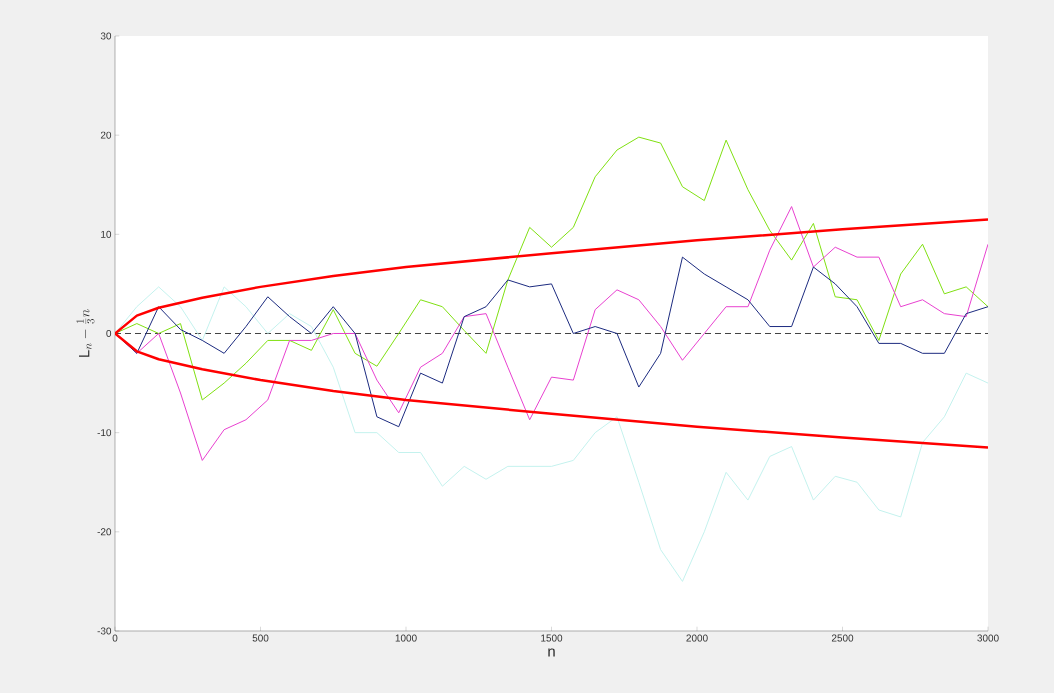  I want to click on x-tick-label: 1000, so click(406, 638).